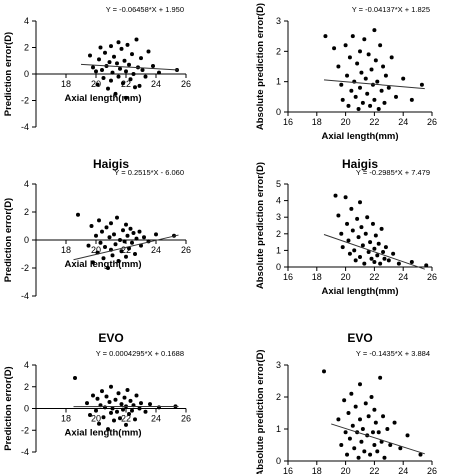  What do you see at coordinates (25, 296) in the screenshot?
I see `y-tick-label: -4` at bounding box center [25, 296].